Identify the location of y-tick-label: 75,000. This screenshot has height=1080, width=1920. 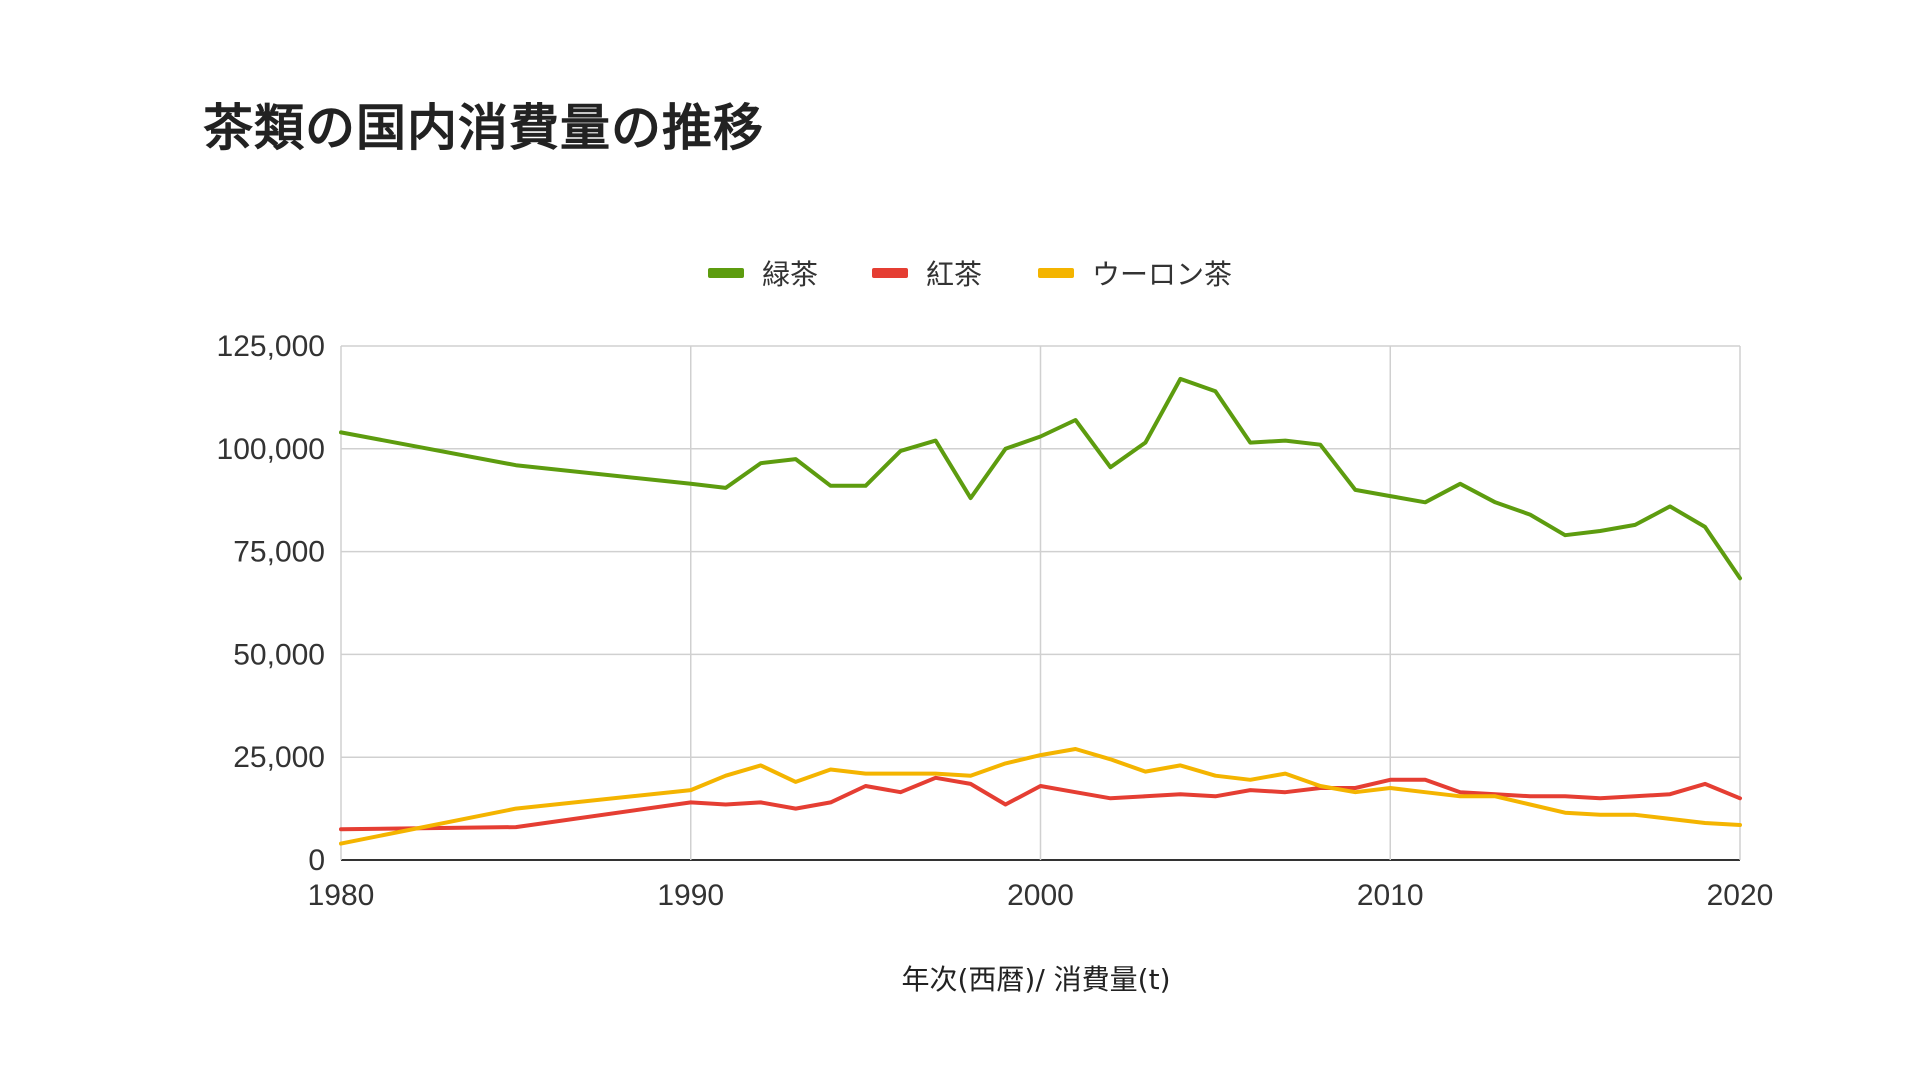
(279, 552).